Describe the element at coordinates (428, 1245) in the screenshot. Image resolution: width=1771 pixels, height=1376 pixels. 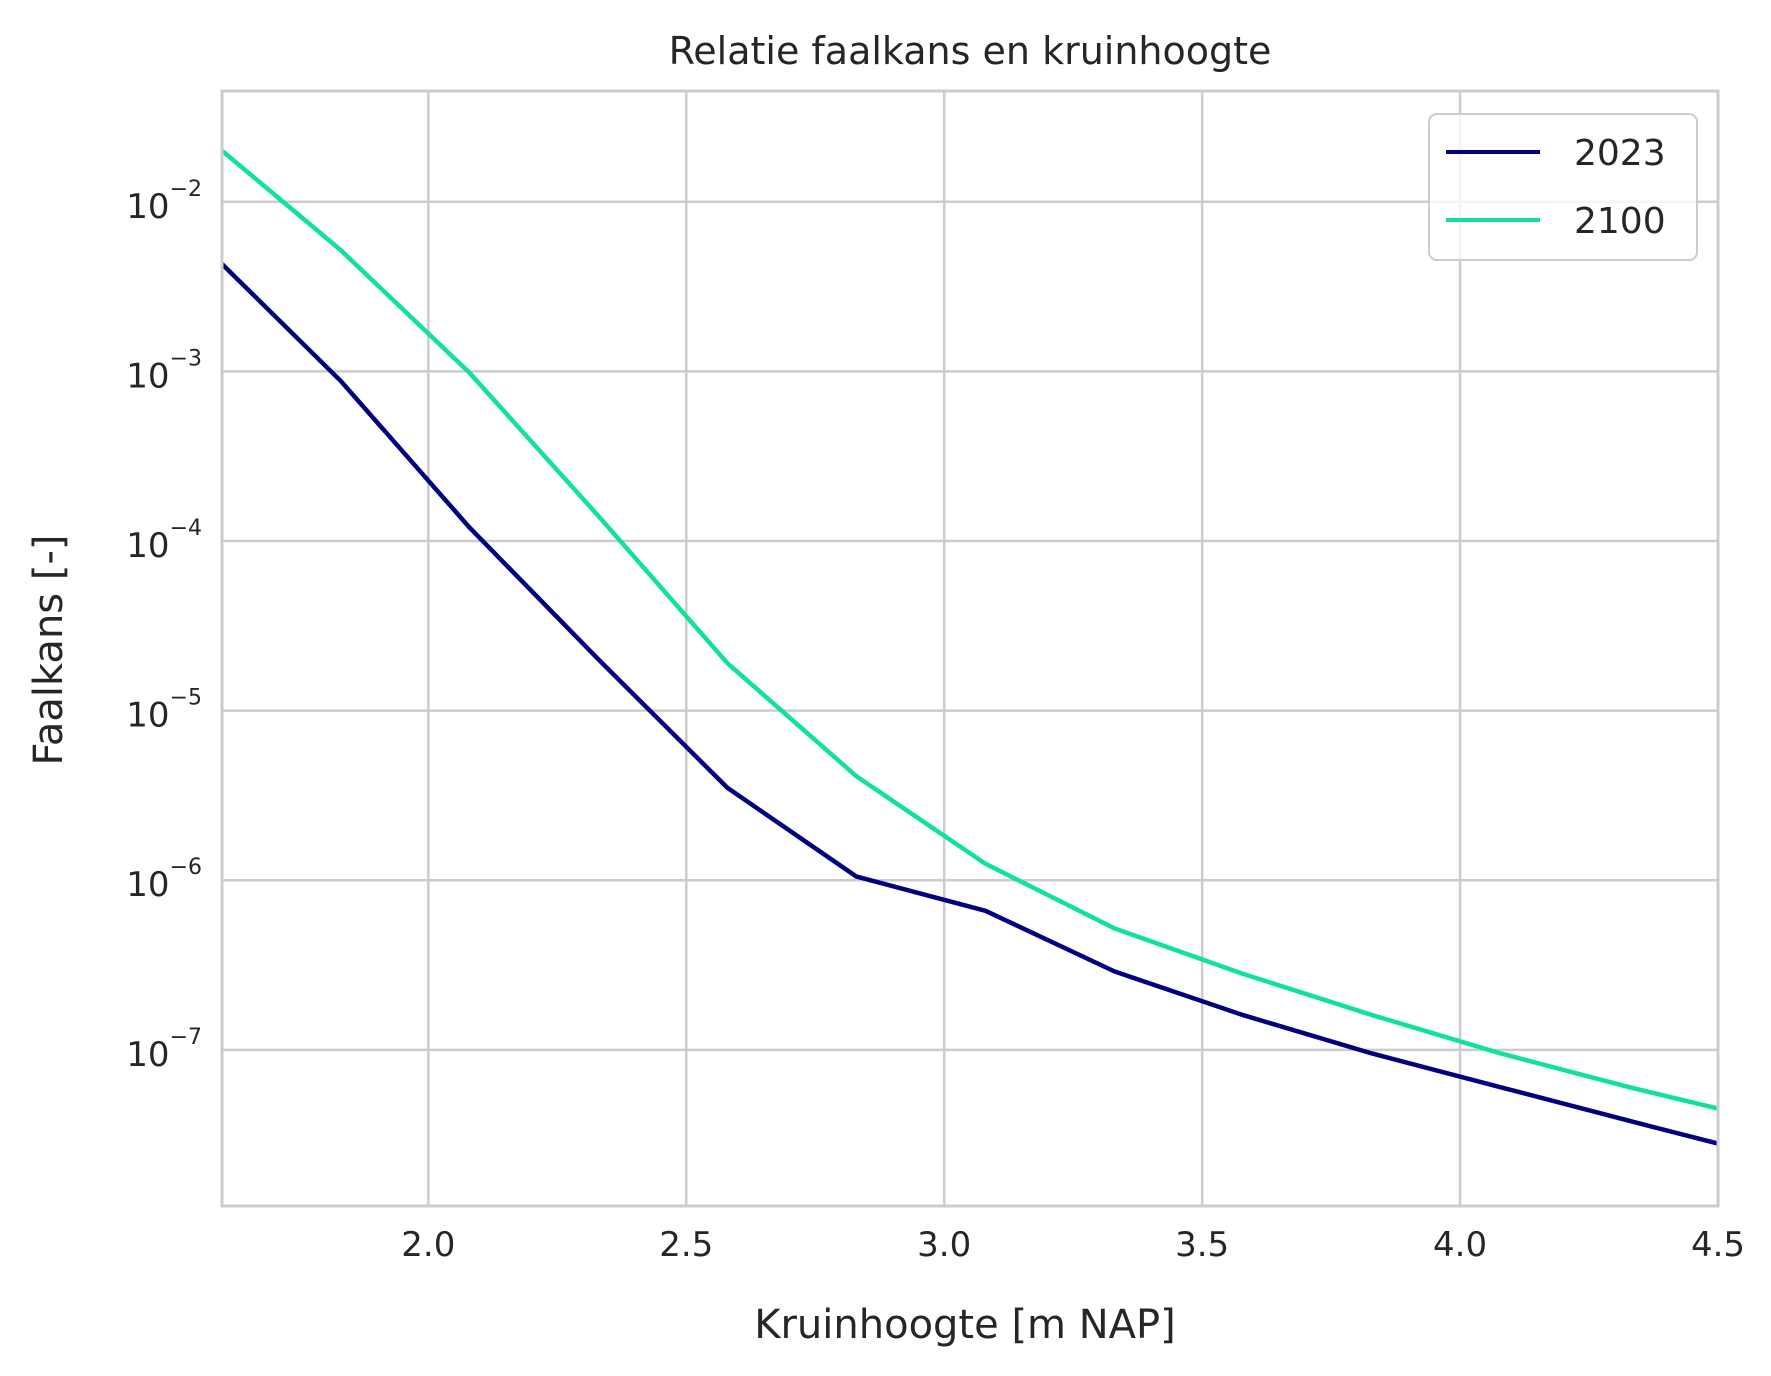
I see `x-tick-label: 2.0` at that location.